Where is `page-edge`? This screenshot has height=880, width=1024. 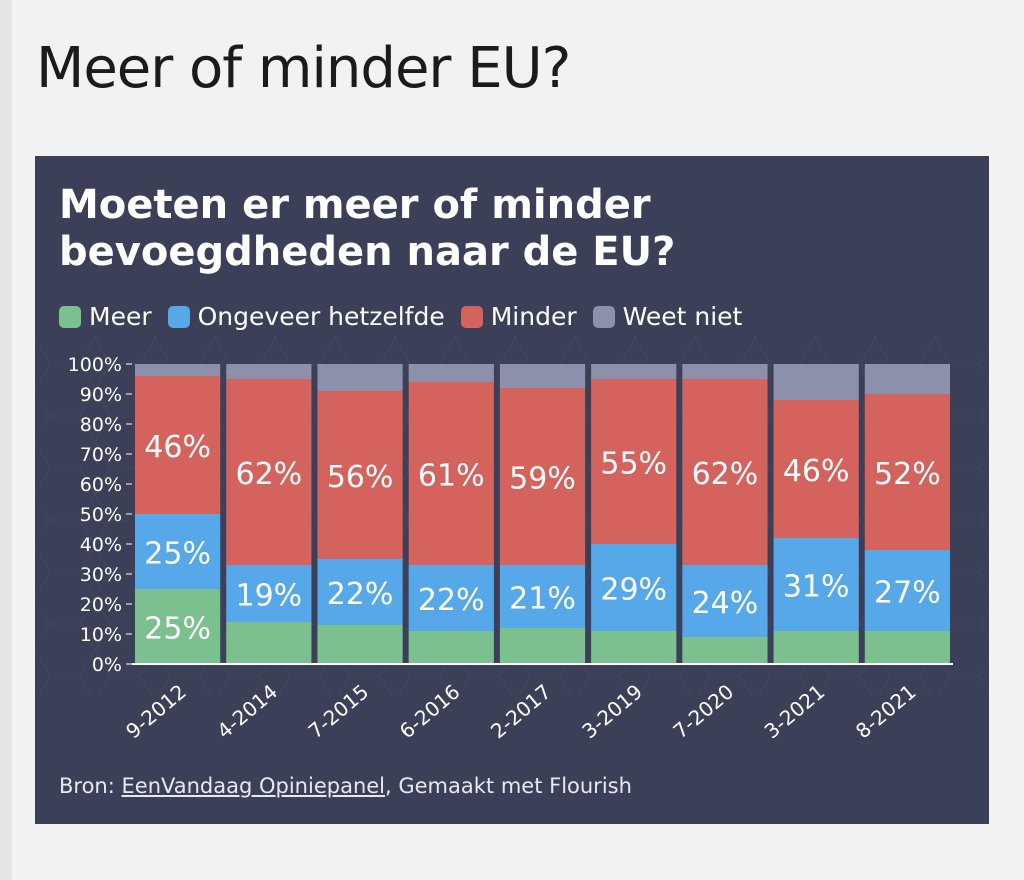 page-edge is located at coordinates (6, 440).